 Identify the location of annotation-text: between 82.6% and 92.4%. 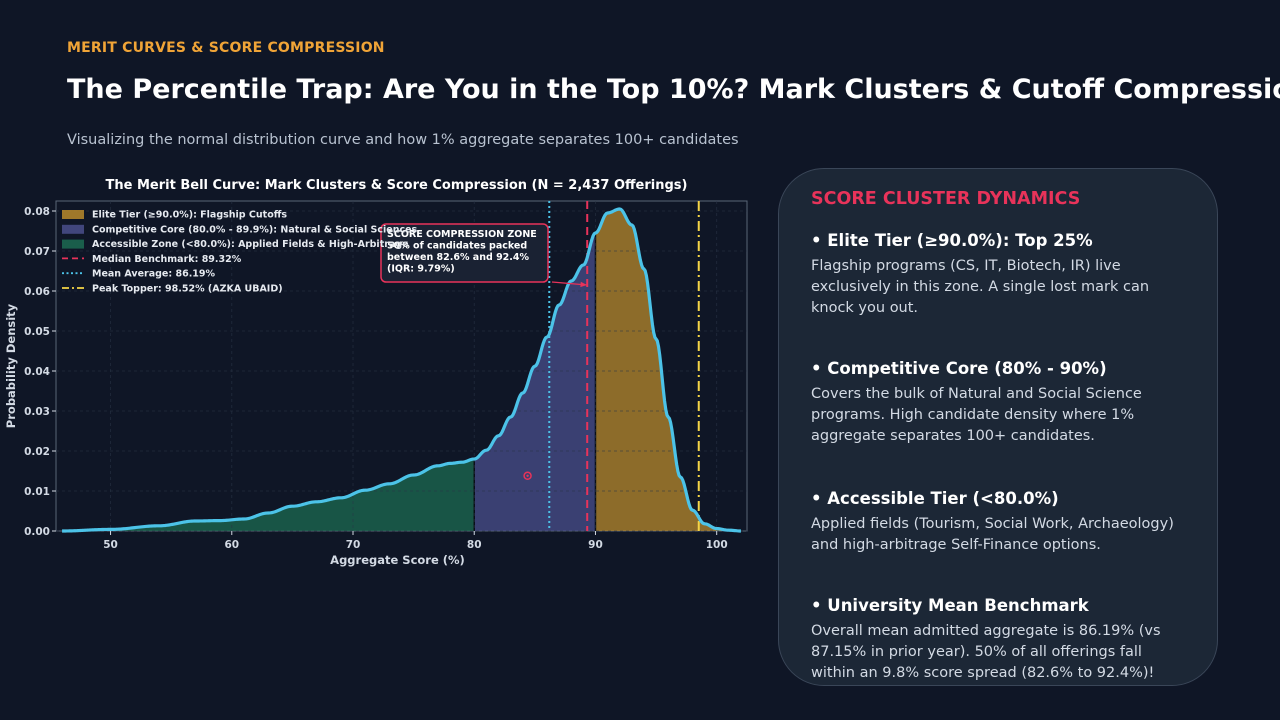
(458, 257).